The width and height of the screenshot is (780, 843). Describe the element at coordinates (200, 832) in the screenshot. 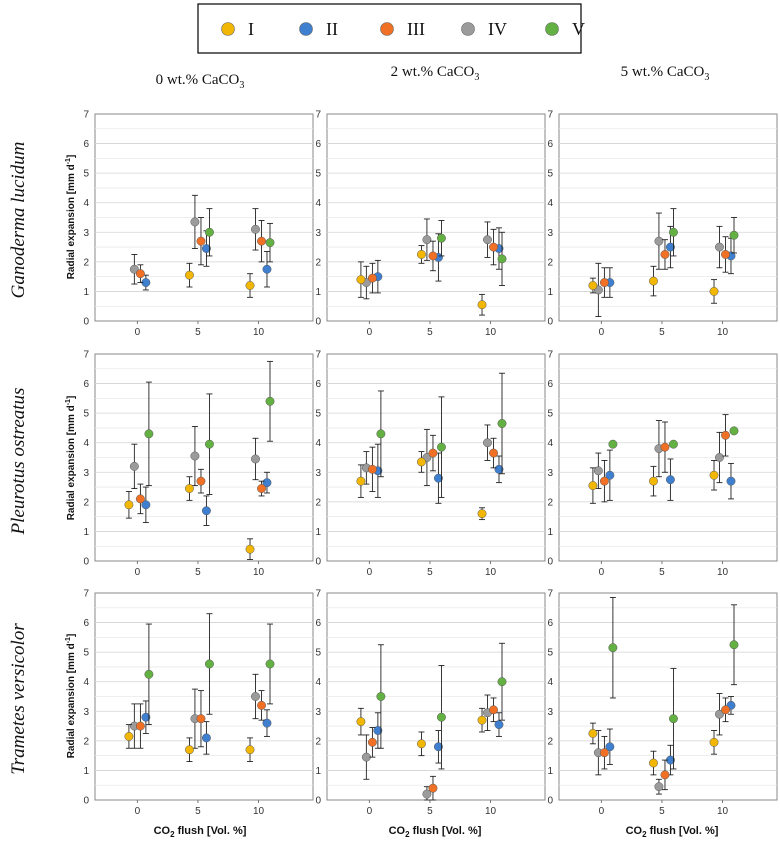

I see `x-axis-label-0: CO2 flush [Vol. %]` at that location.